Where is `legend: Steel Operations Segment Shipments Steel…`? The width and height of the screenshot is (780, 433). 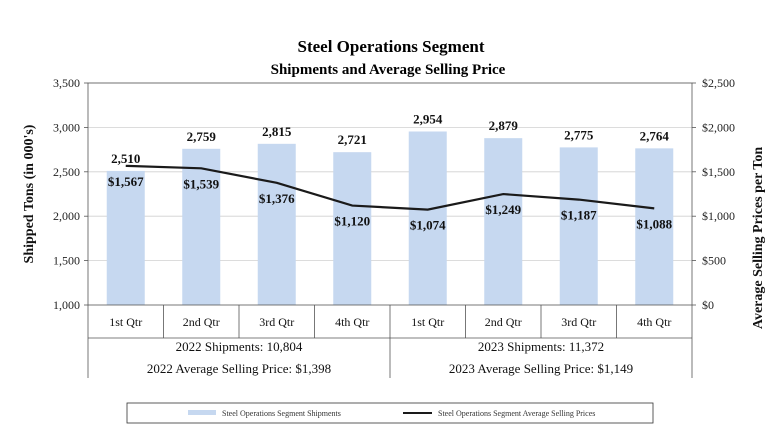
legend: Steel Operations Segment Shipments Steel… is located at coordinates (390, 413).